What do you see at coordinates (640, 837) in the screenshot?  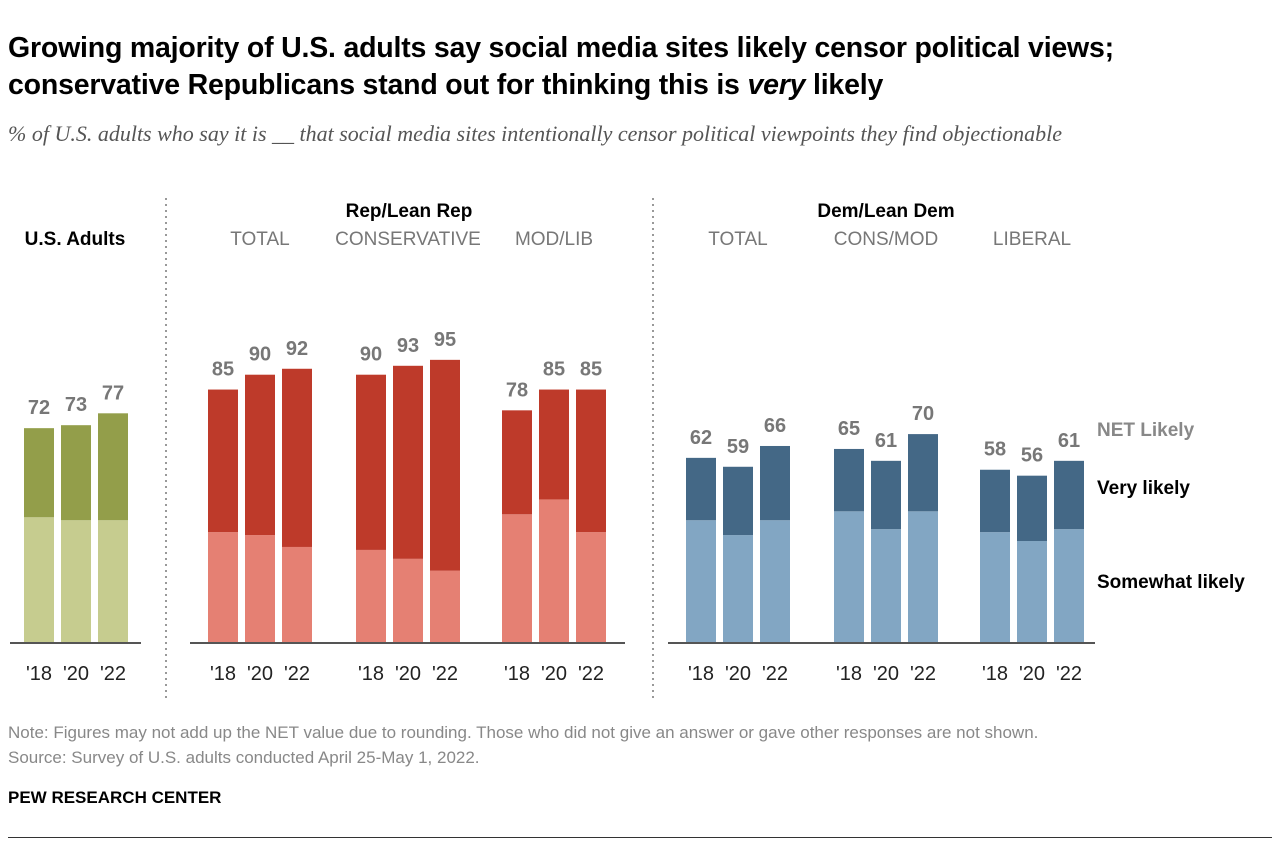 I see `bottom-rule` at bounding box center [640, 837].